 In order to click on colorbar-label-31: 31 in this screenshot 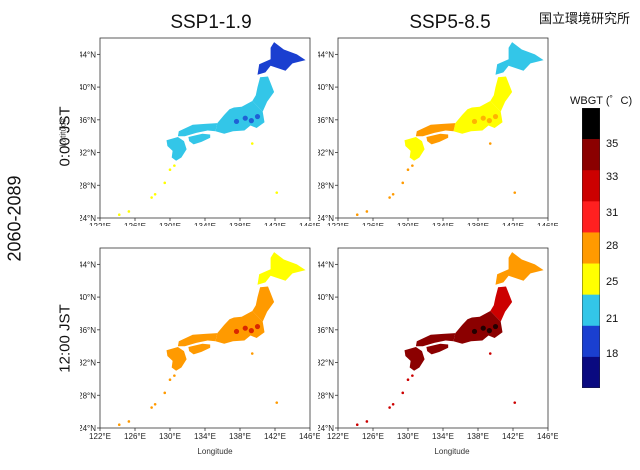, I will do `click(612, 213)`.